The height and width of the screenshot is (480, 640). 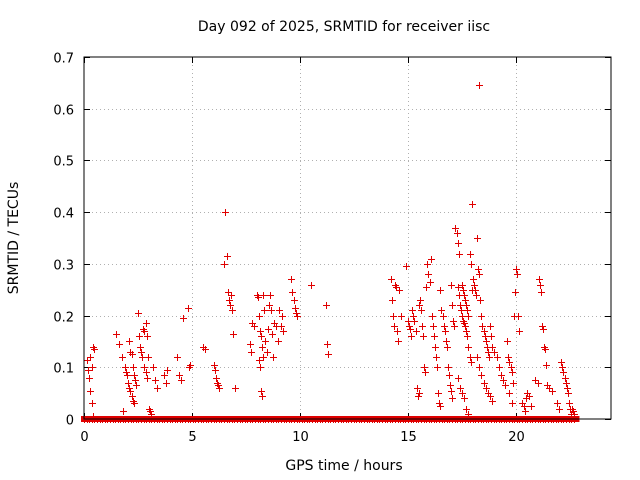 What do you see at coordinates (63, 214) in the screenshot?
I see `y-tick-label: 0.4` at bounding box center [63, 214].